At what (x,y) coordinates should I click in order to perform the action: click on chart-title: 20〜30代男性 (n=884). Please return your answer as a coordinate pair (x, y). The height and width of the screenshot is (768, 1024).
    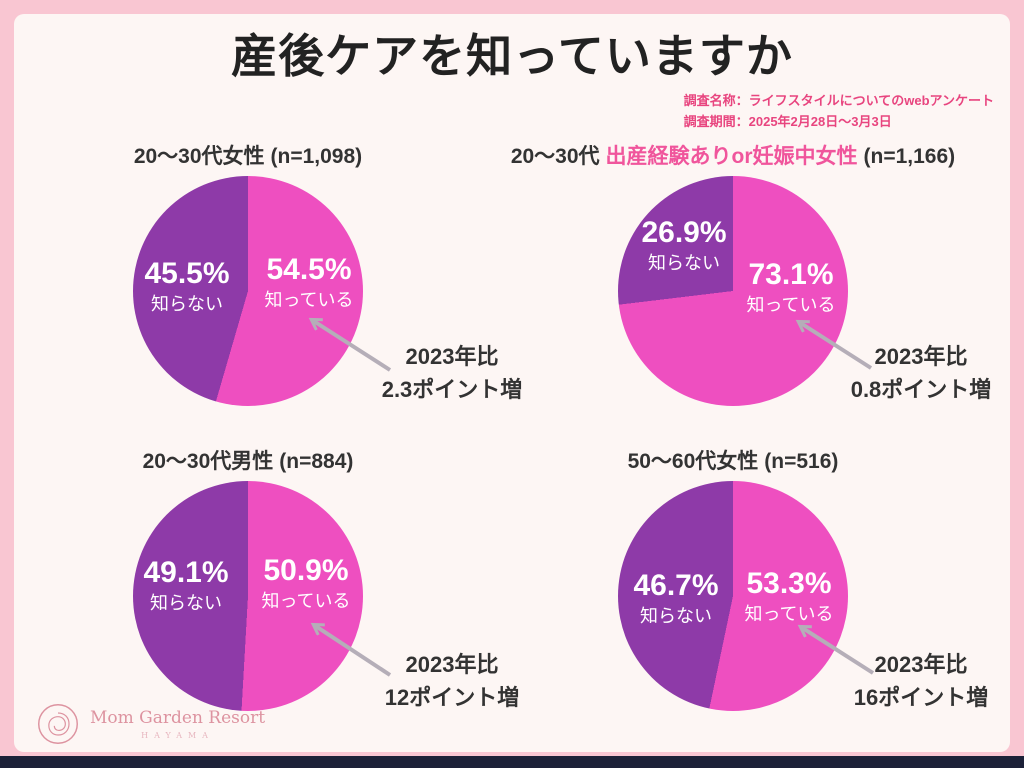
    Looking at the image, I should click on (249, 460).